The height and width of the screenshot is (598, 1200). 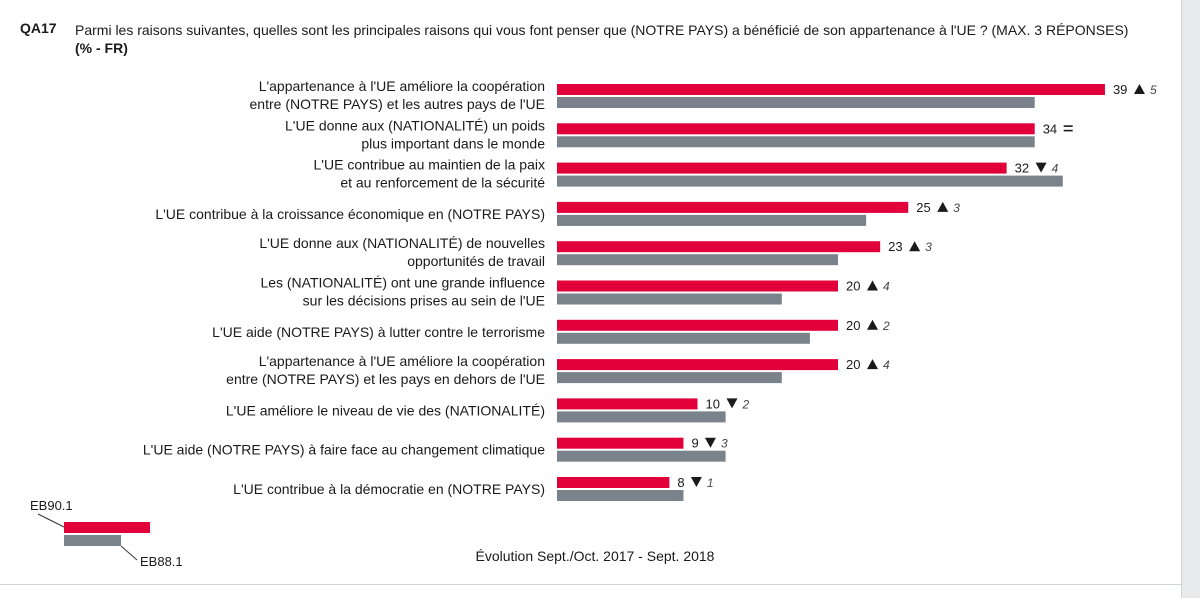 I want to click on legend-swatch-current, so click(x=107, y=527).